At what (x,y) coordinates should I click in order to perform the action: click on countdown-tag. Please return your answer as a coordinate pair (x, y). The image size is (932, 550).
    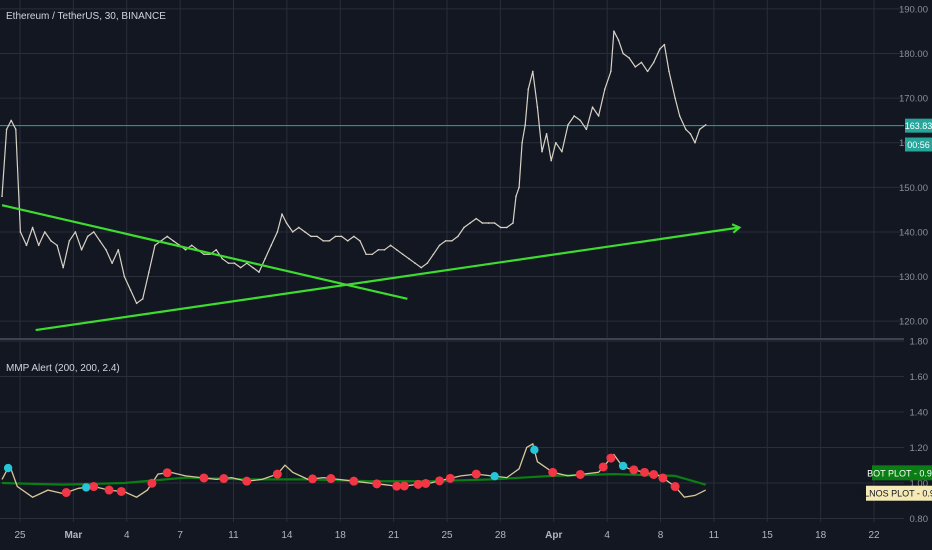
    Looking at the image, I should click on (918, 144).